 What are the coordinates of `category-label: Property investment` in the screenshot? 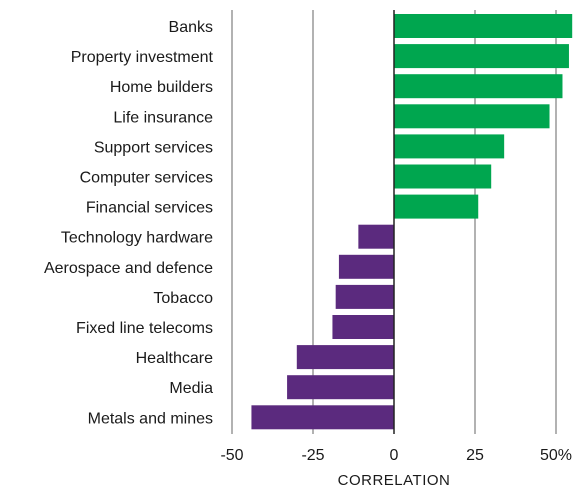 It's located at (142, 57).